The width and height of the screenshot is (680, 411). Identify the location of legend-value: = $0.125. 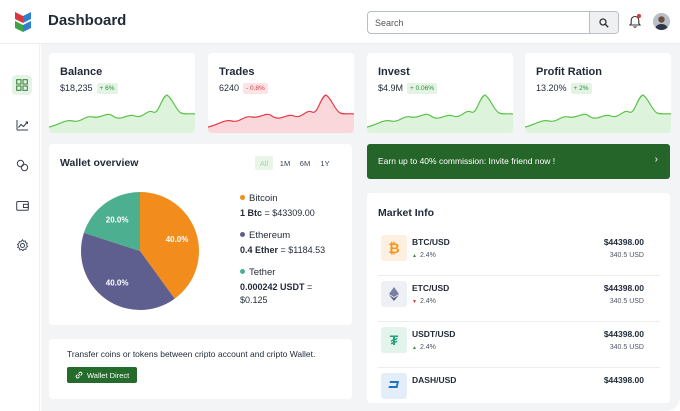
(276, 293).